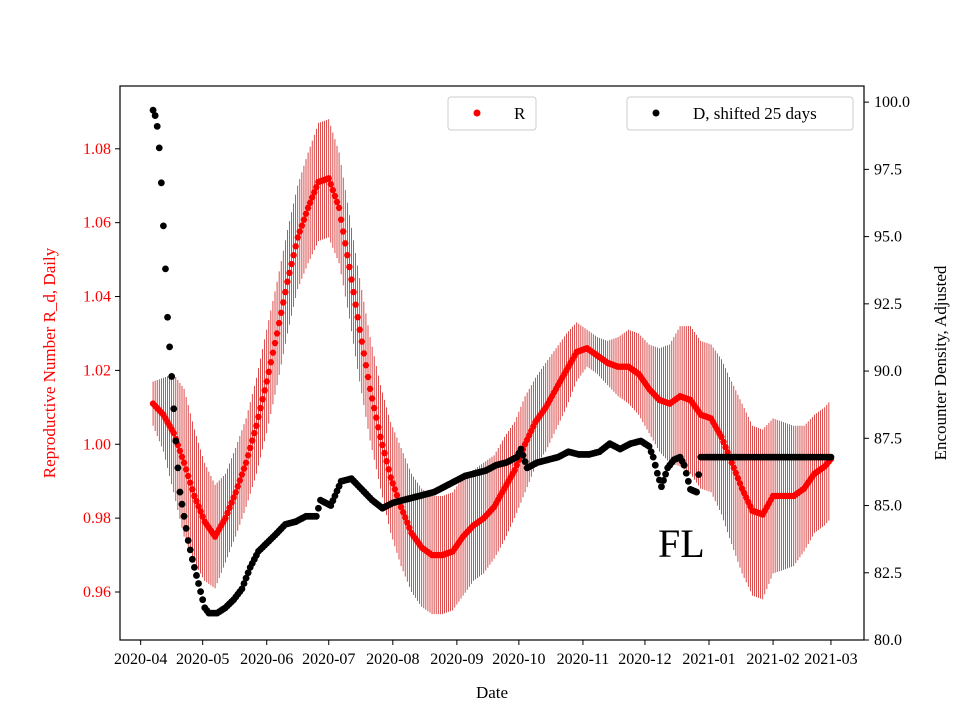 The image size is (960, 720). I want to click on x-tick-label: 2020-04, so click(140, 659).